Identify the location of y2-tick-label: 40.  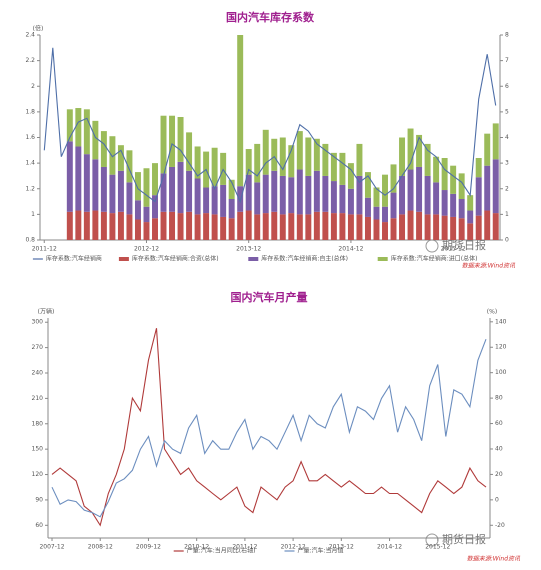
(499, 448).